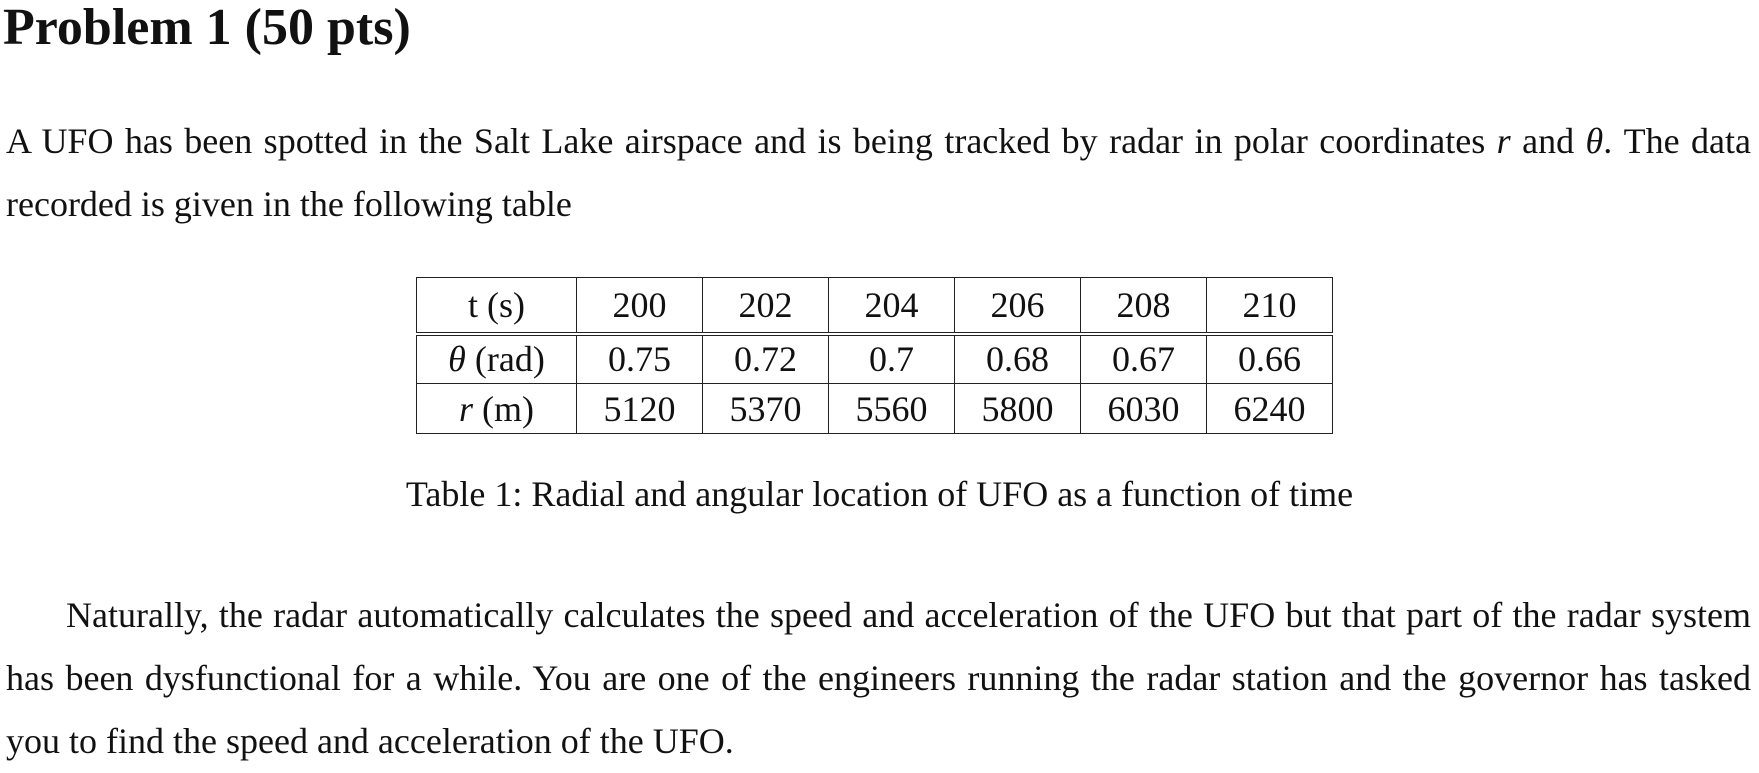 This screenshot has height=773, width=1759. I want to click on r-label-unit: (m), so click(503, 408).